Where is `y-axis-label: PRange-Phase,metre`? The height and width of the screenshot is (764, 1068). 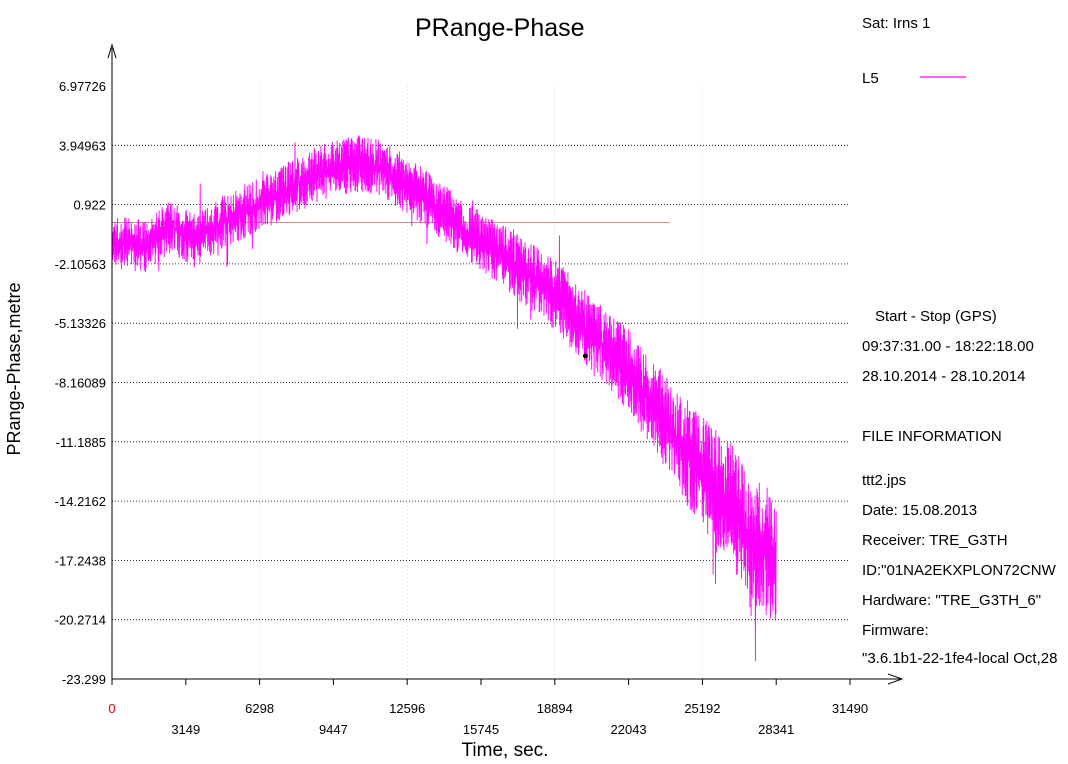 y-axis-label: PRange-Phase,metre is located at coordinates (14, 368).